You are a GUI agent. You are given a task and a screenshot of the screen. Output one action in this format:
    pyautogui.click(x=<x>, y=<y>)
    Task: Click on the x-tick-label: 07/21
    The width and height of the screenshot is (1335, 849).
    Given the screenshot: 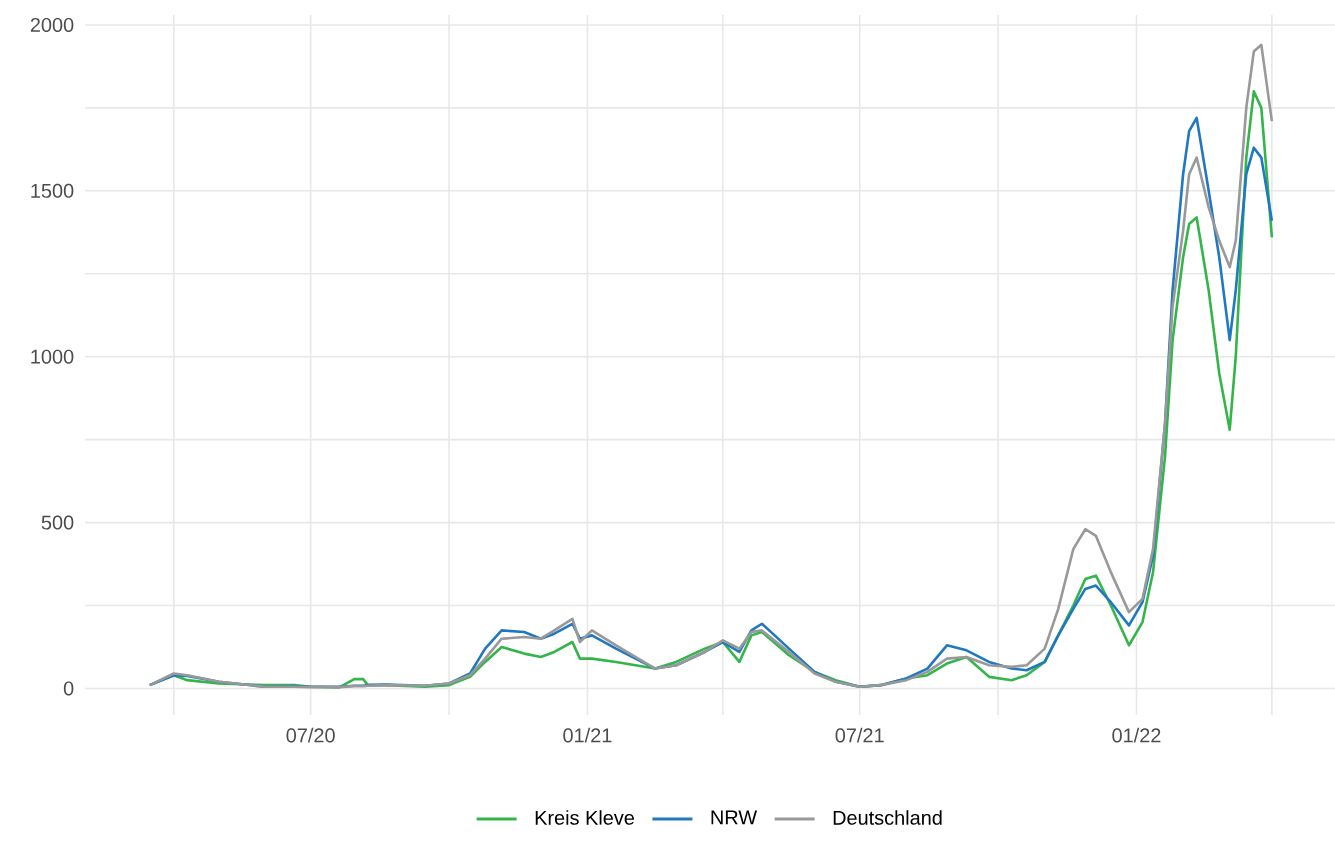 What is the action you would take?
    pyautogui.click(x=859, y=735)
    